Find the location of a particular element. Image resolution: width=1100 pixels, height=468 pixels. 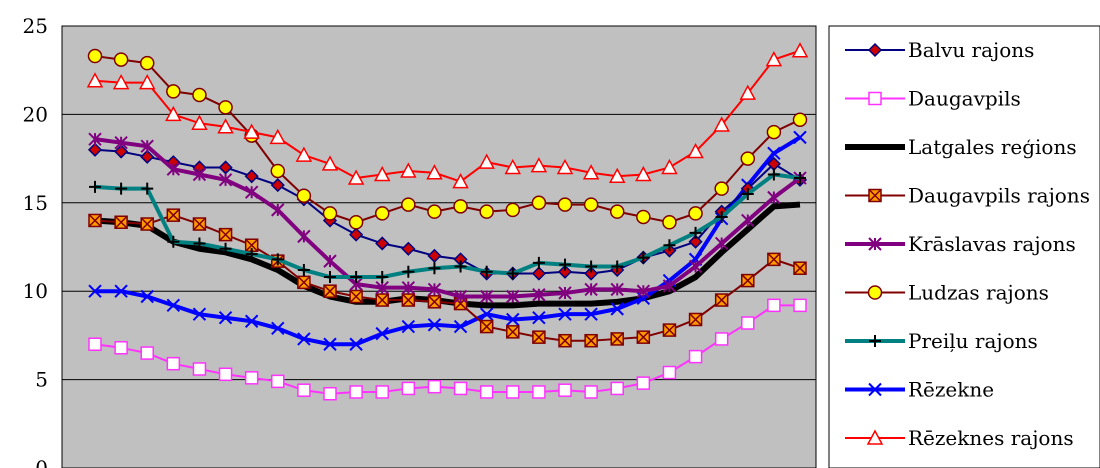

legend-label: Rēzeknes rajons is located at coordinates (991, 438).